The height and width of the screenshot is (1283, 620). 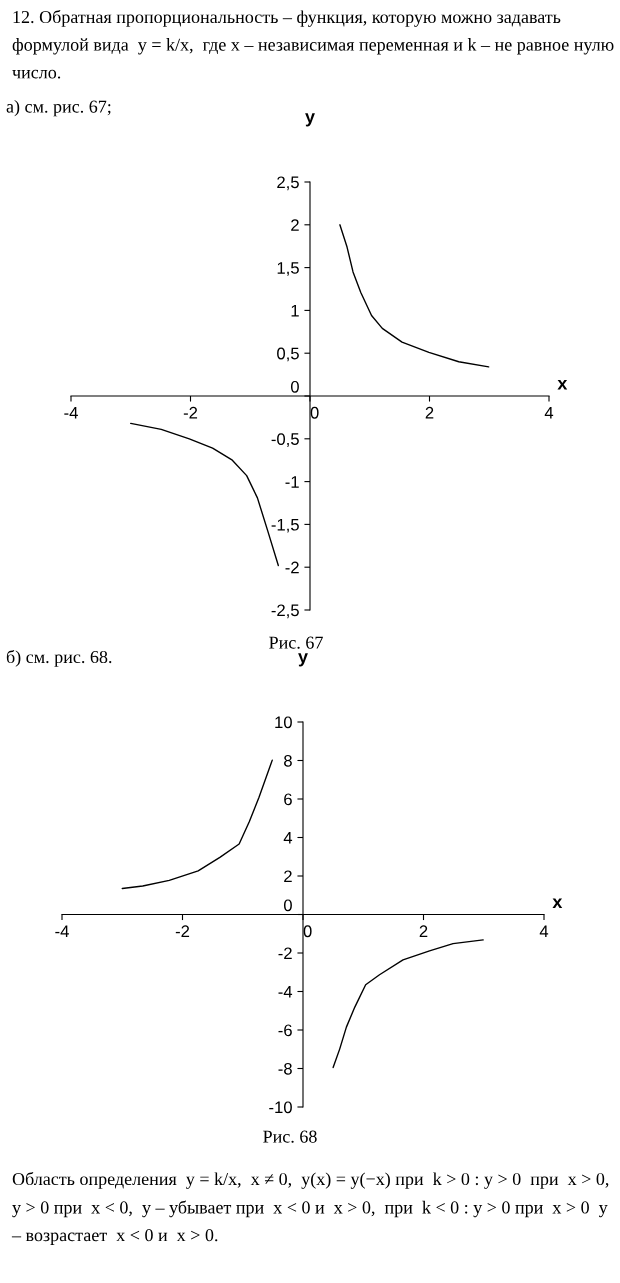 What do you see at coordinates (58, 108) in the screenshot?
I see `text: а) см. рис. 67;` at bounding box center [58, 108].